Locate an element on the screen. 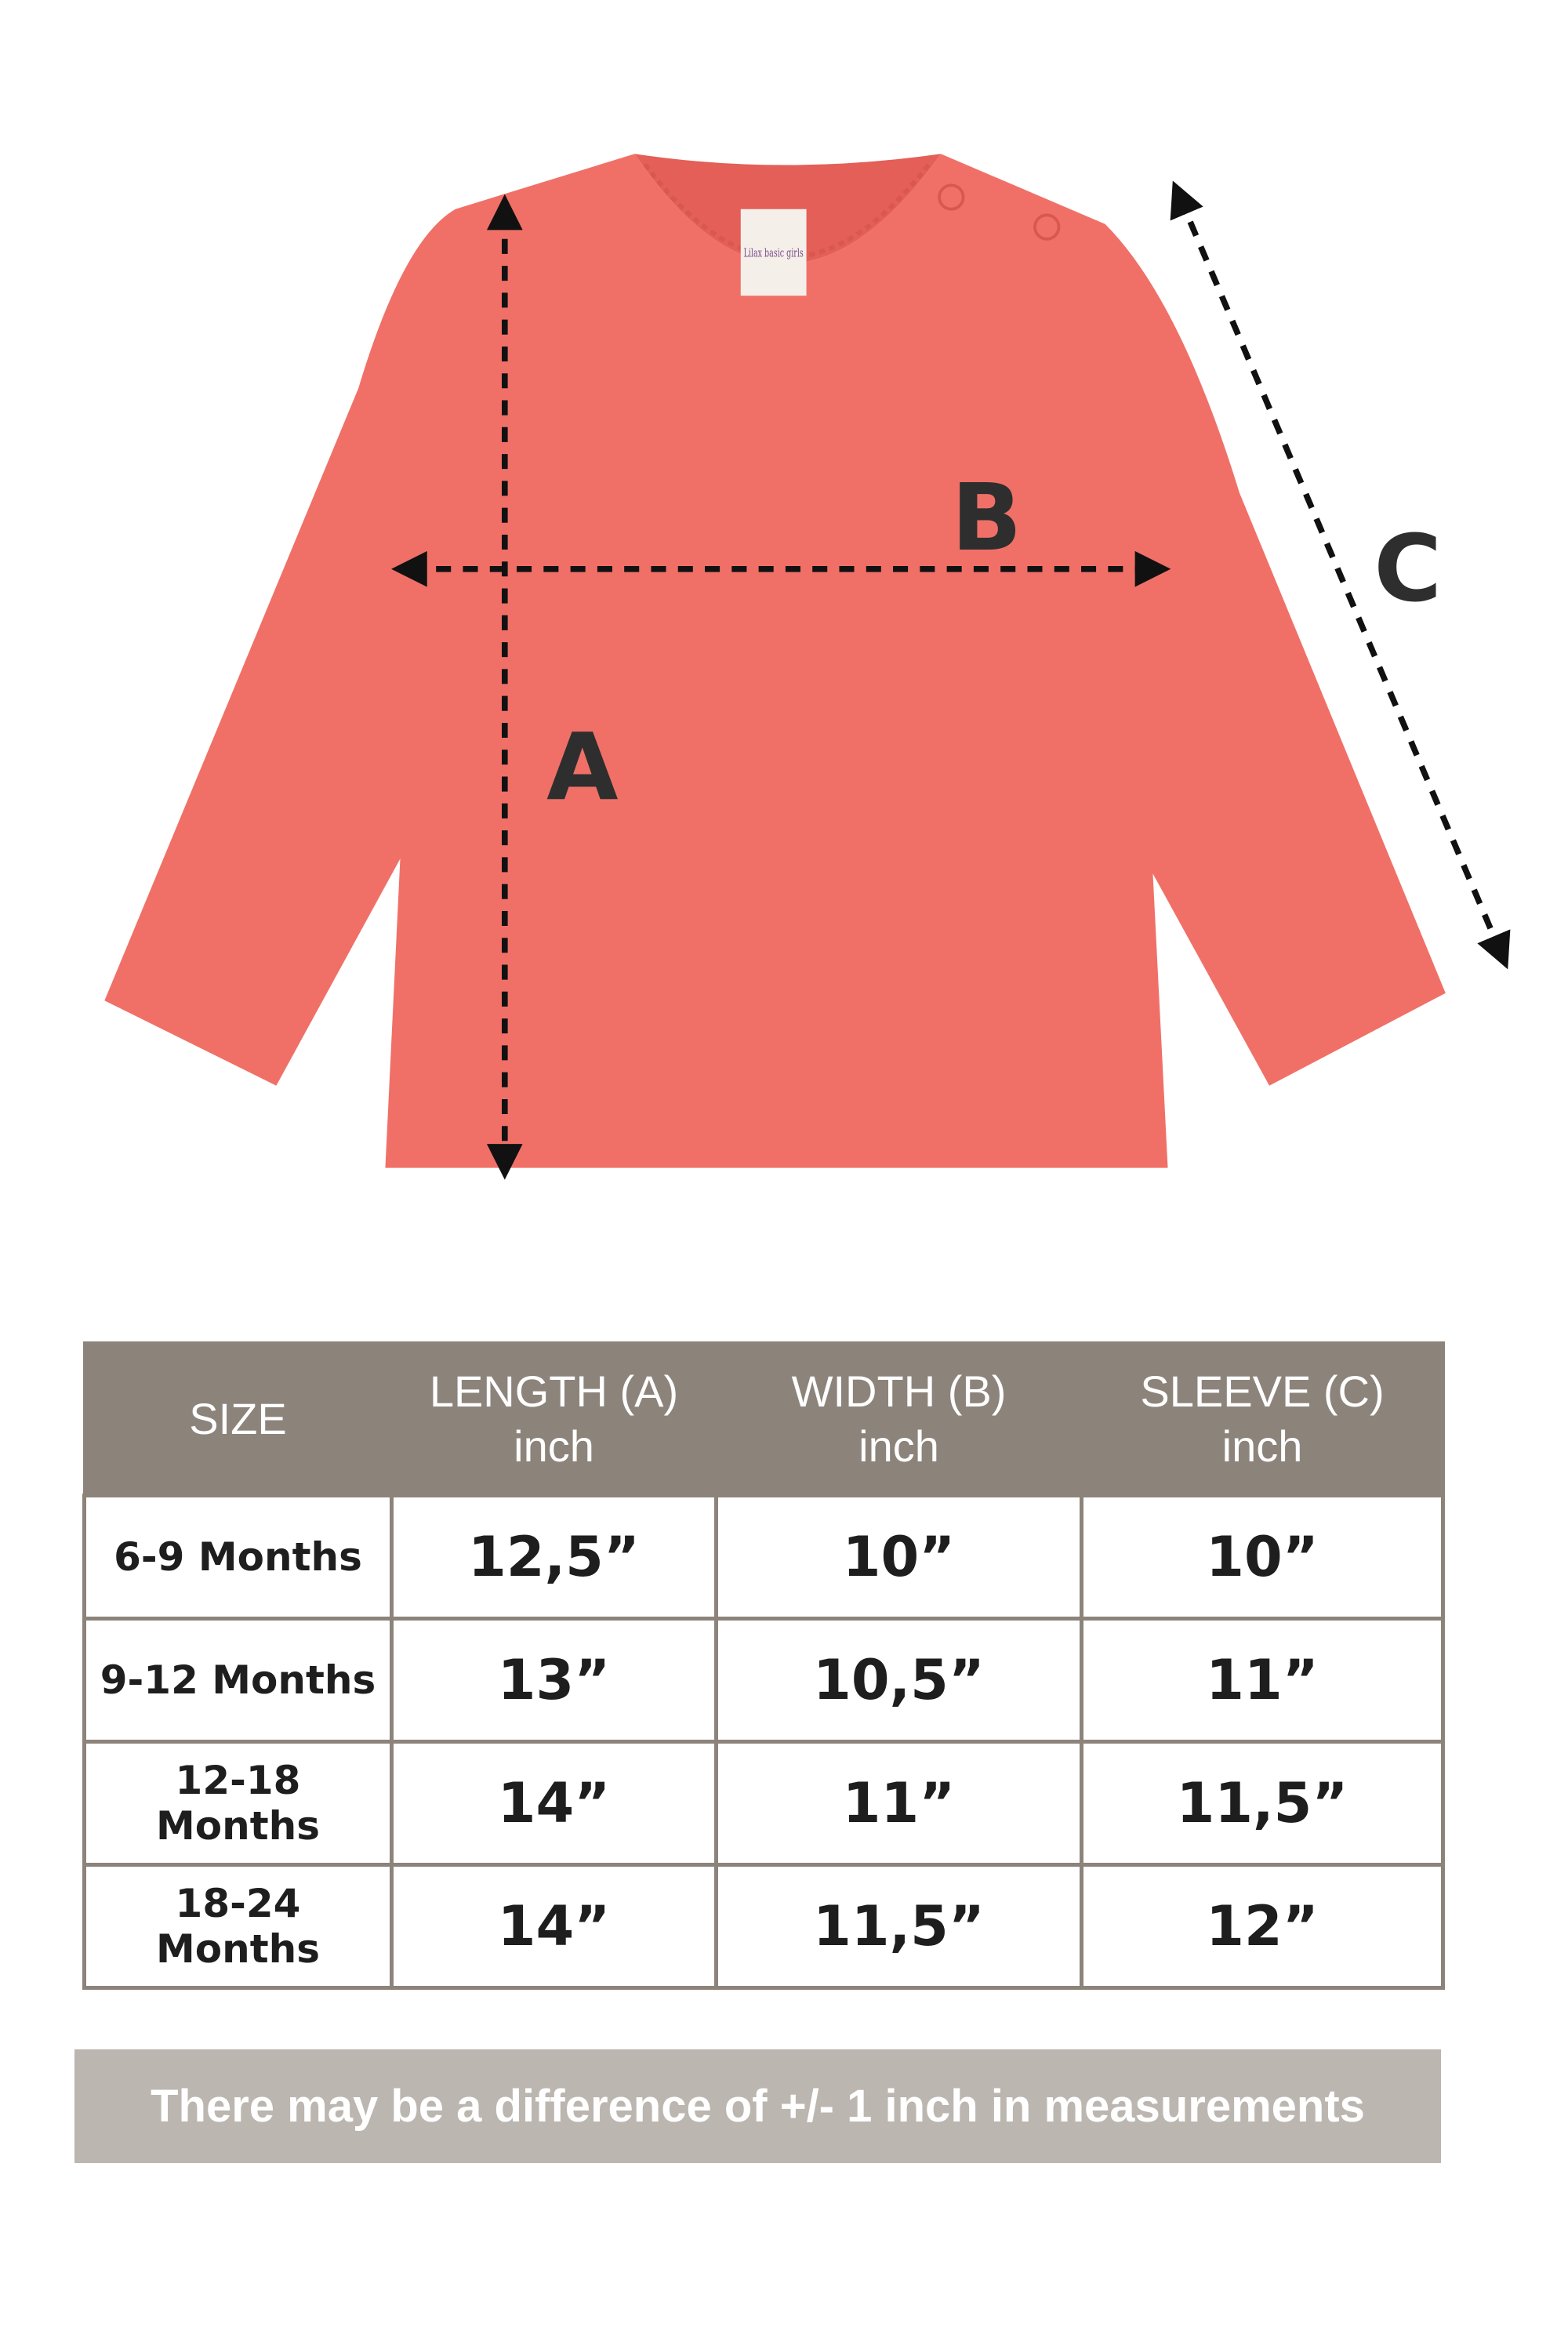 This screenshot has height=2352, width=1568. shirt-neck-inside is located at coordinates (787, 209).